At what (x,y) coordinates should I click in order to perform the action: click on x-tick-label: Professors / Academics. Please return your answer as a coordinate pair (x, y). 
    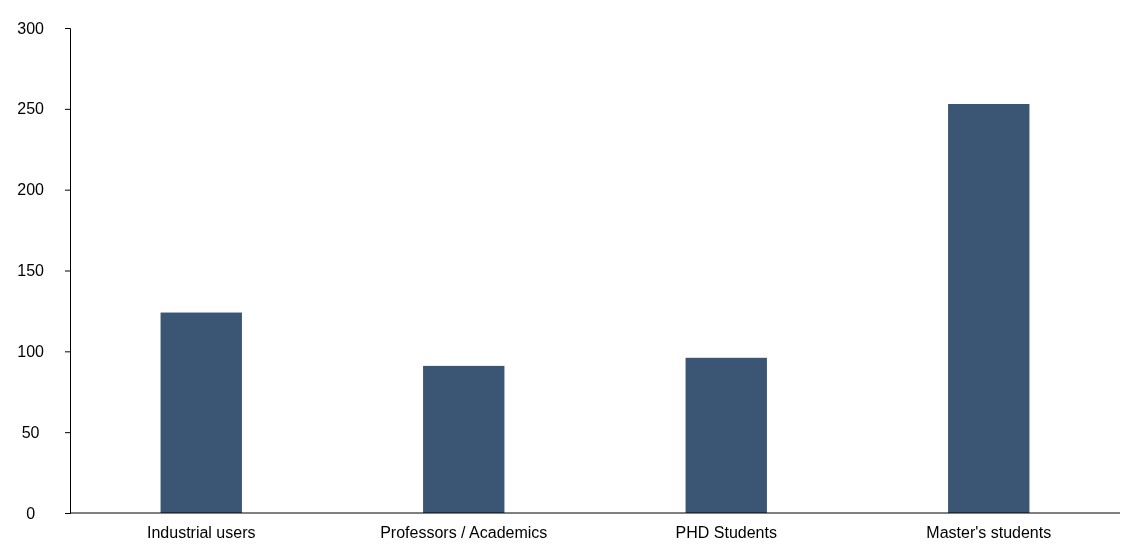
    Looking at the image, I should click on (464, 533).